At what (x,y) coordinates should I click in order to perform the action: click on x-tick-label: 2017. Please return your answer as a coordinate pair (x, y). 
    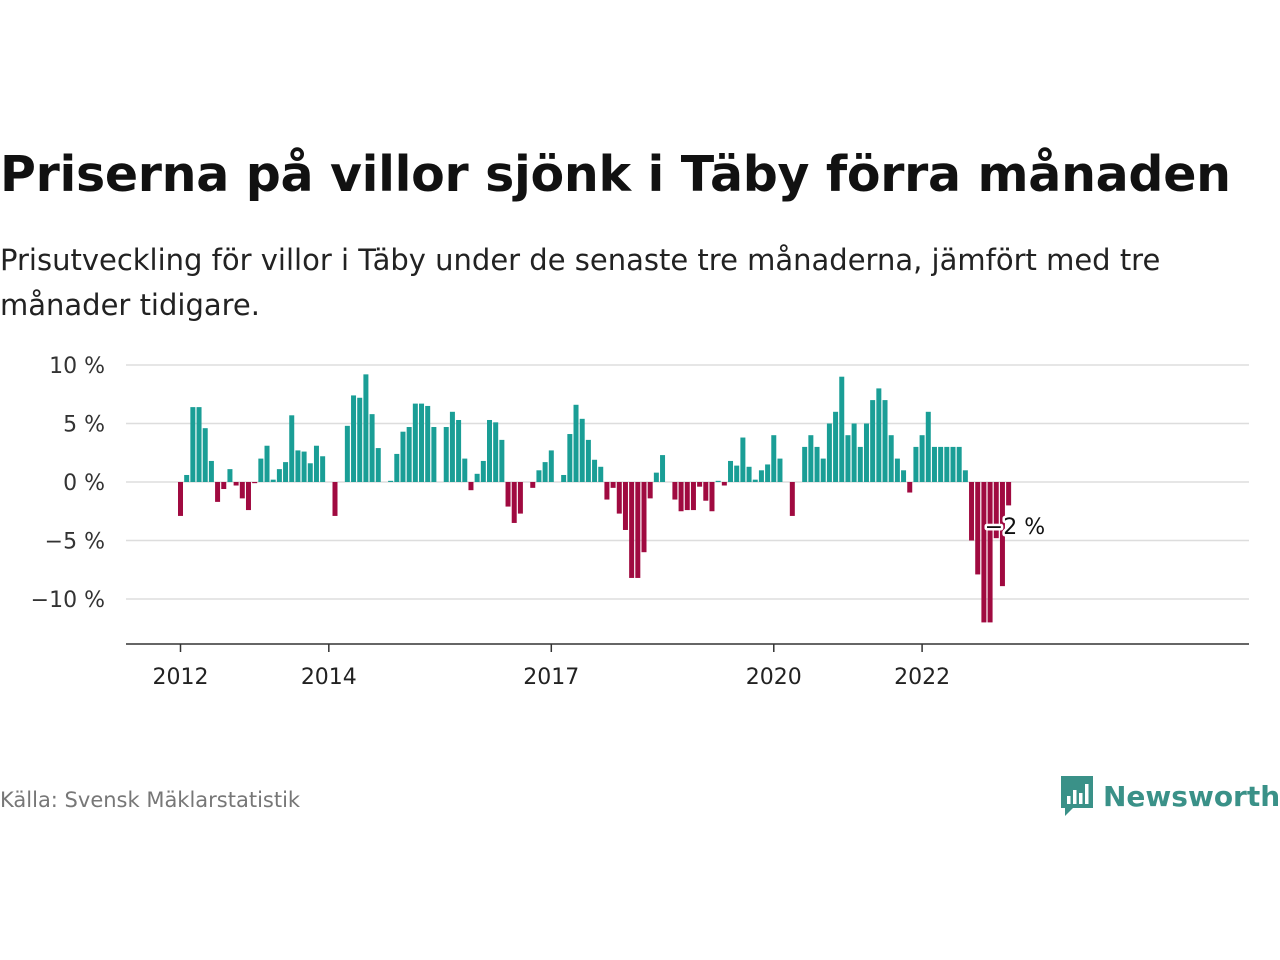
    Looking at the image, I should click on (551, 677).